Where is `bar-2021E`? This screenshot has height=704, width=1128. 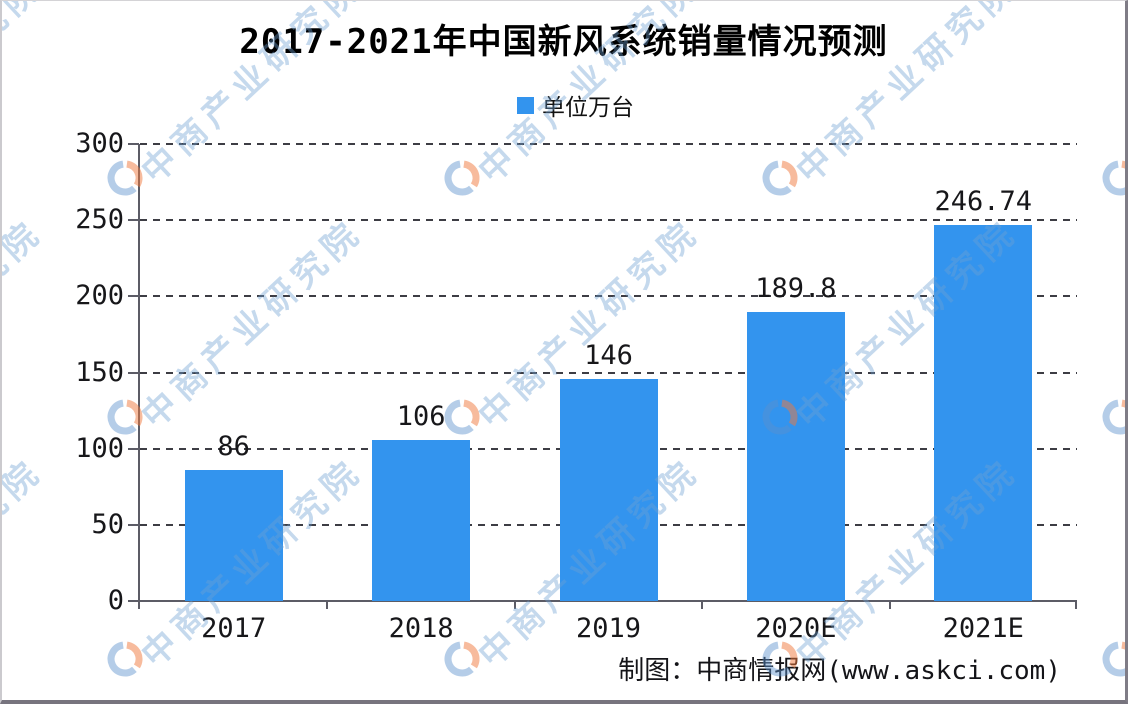 bar-2021E is located at coordinates (983, 413).